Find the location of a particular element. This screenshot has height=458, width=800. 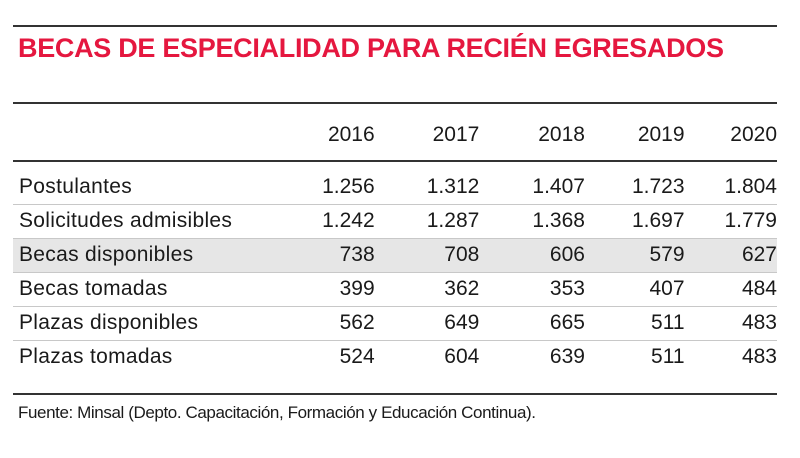

title-rule is located at coordinates (395, 103).